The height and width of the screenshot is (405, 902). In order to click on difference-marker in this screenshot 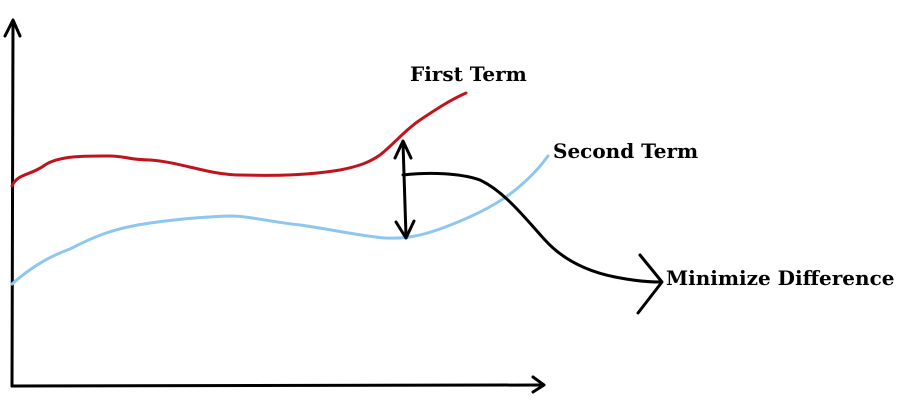, I will do `click(528, 227)`.